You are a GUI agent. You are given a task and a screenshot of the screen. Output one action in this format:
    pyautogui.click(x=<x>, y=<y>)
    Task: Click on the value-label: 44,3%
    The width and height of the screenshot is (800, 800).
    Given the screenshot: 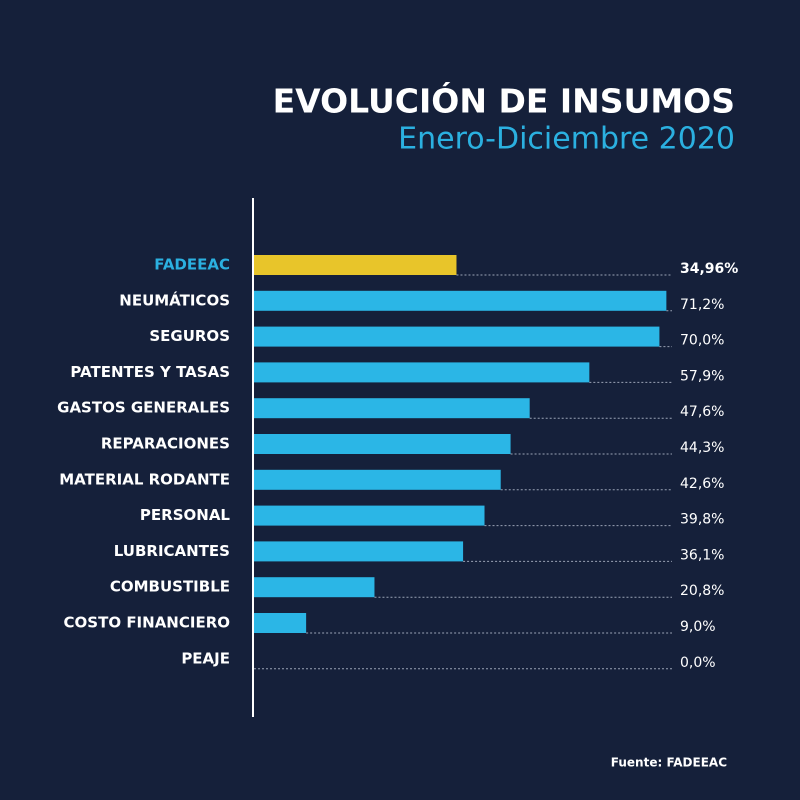 What is the action you would take?
    pyautogui.click(x=702, y=448)
    